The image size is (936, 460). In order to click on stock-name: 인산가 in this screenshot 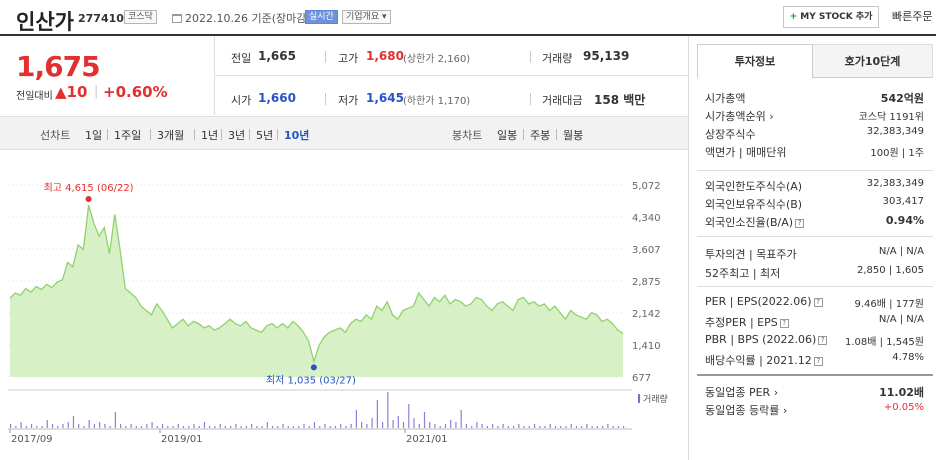, I will do `click(45, 22)`.